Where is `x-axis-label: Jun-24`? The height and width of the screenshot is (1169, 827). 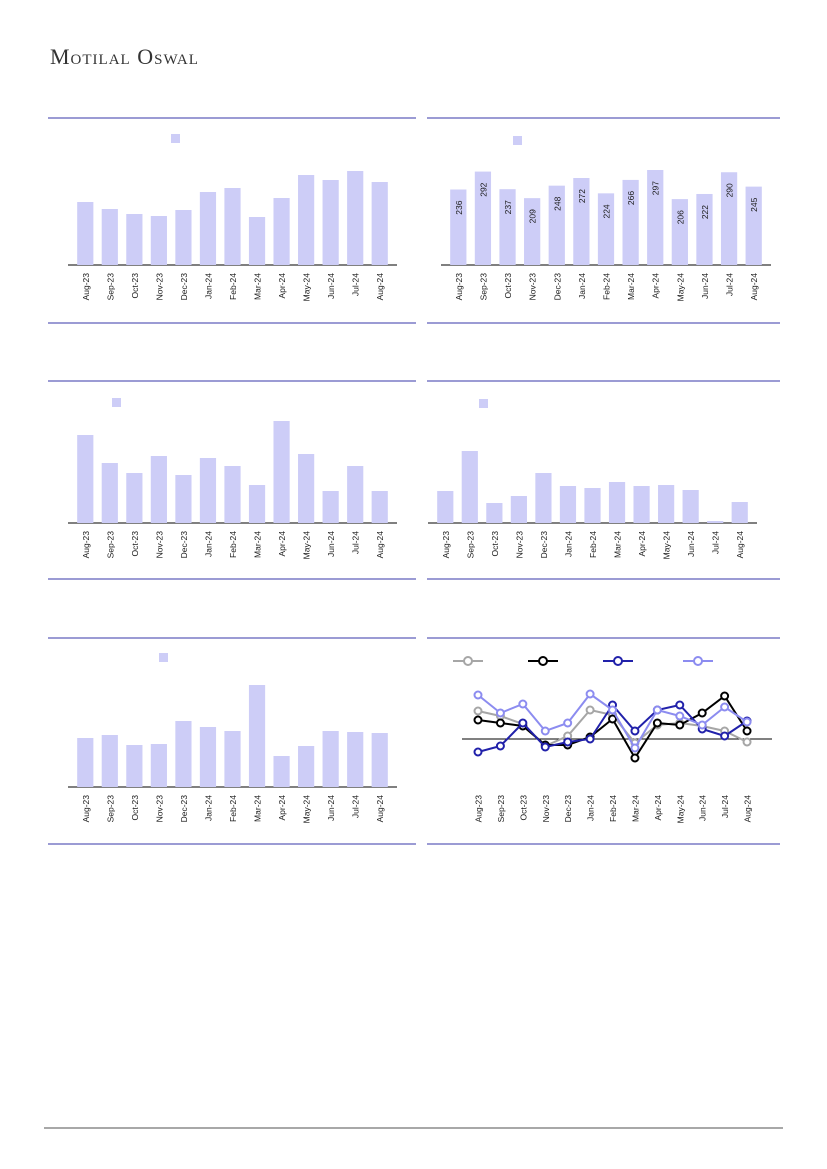
x-axis-label: Jun-24 is located at coordinates (331, 286).